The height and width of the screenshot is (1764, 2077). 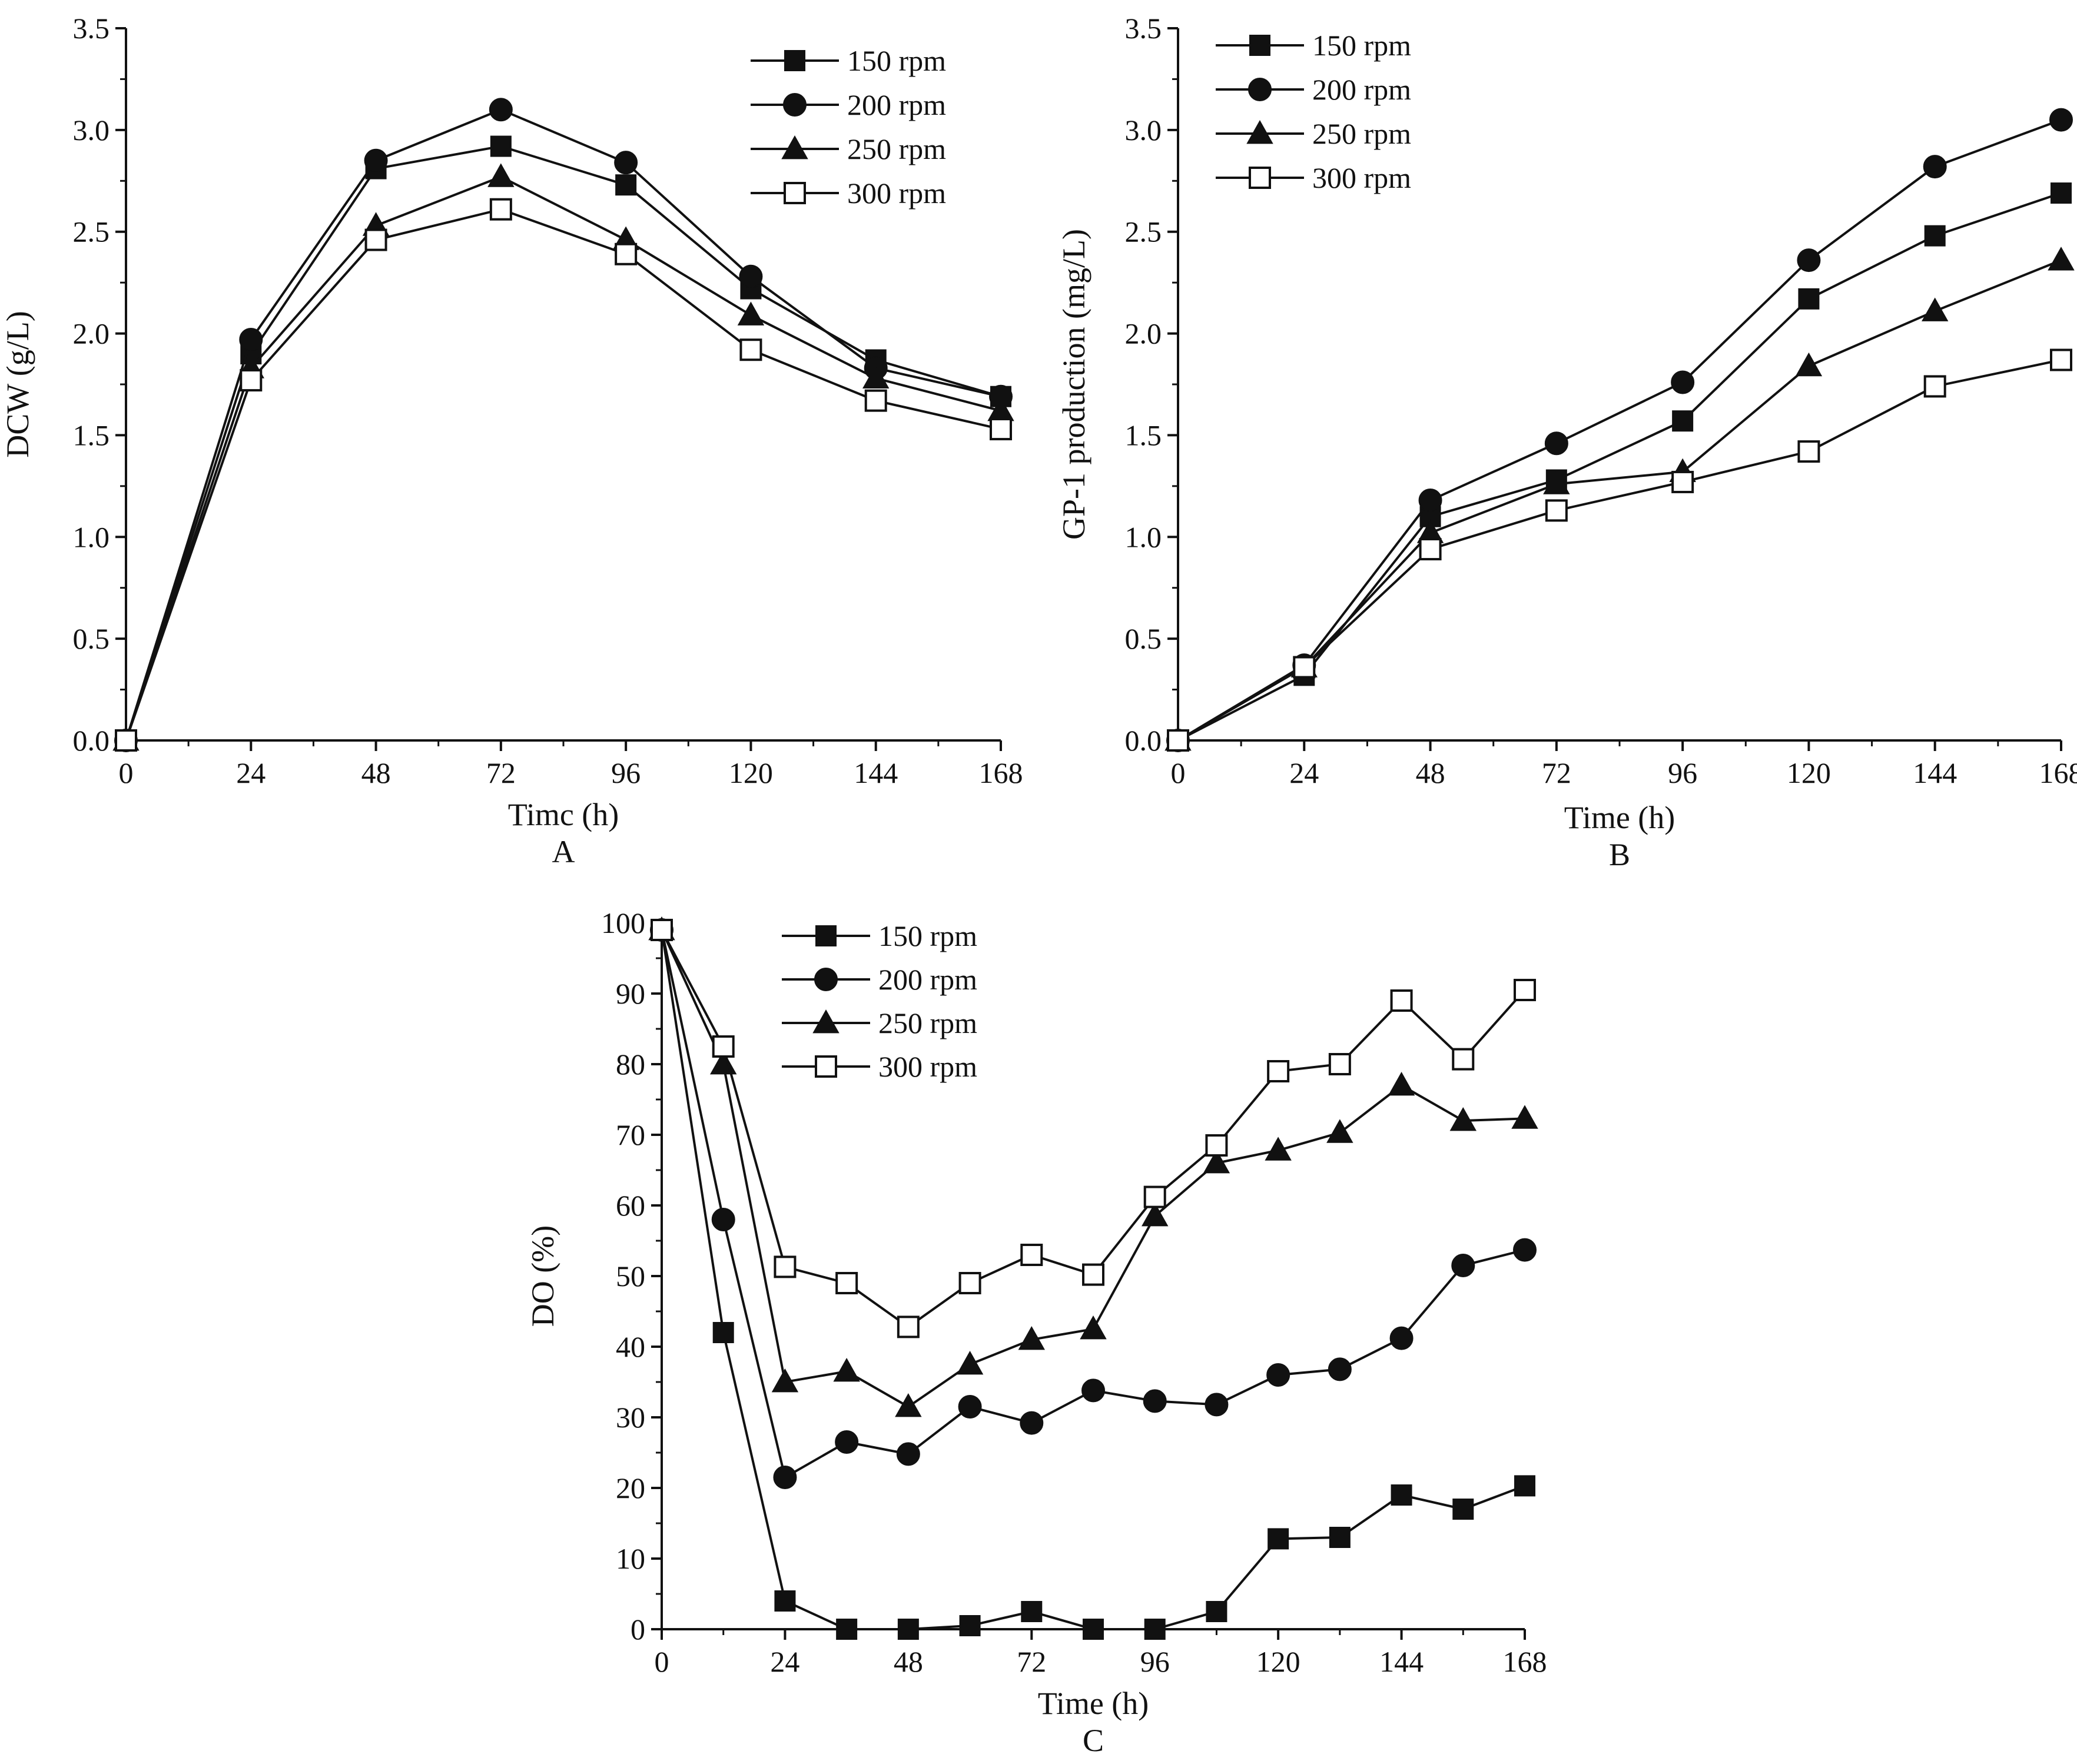 I want to click on x-tick-label: 0, so click(x=662, y=1661).